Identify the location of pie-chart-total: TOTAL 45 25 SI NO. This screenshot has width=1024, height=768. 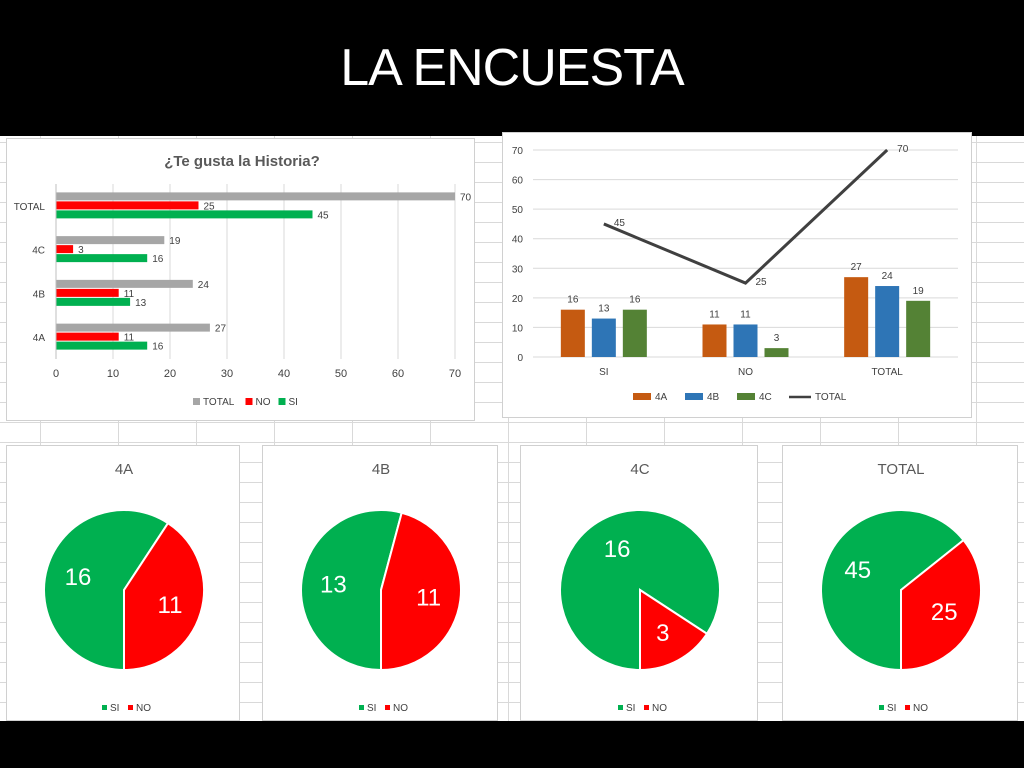
(901, 587).